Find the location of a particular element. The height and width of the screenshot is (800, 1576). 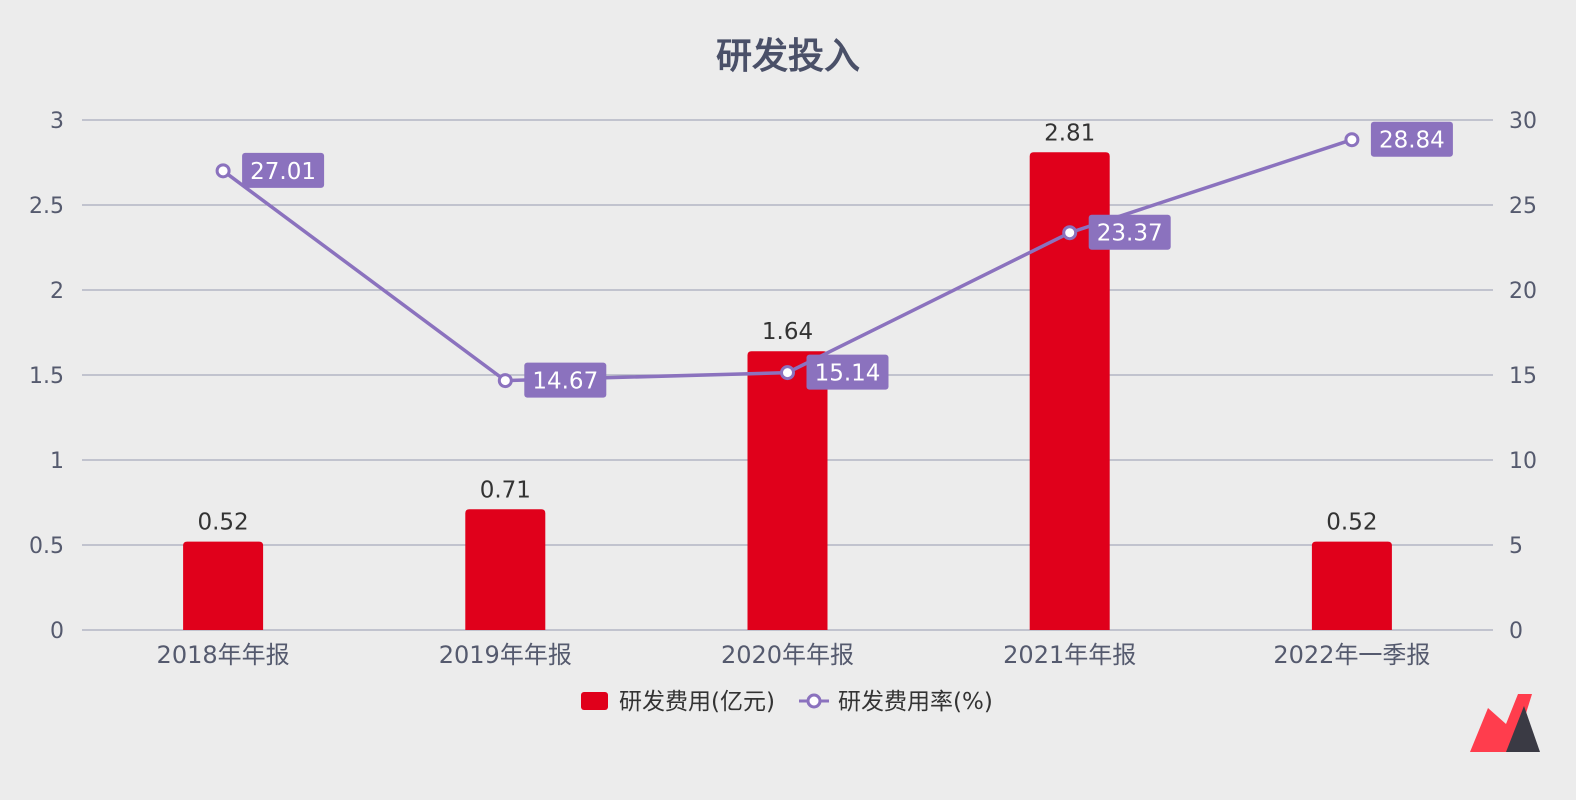

x-tick-label: 2019年年报 is located at coordinates (505, 655).